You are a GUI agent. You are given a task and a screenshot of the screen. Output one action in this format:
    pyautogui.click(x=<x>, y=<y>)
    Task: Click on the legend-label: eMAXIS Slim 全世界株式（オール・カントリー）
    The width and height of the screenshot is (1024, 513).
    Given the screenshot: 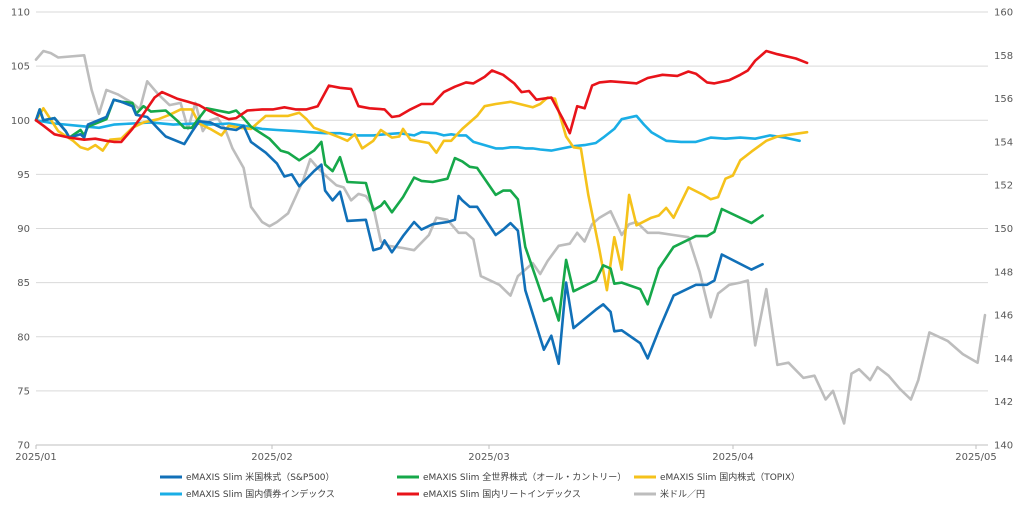 What is the action you would take?
    pyautogui.click(x=524, y=477)
    